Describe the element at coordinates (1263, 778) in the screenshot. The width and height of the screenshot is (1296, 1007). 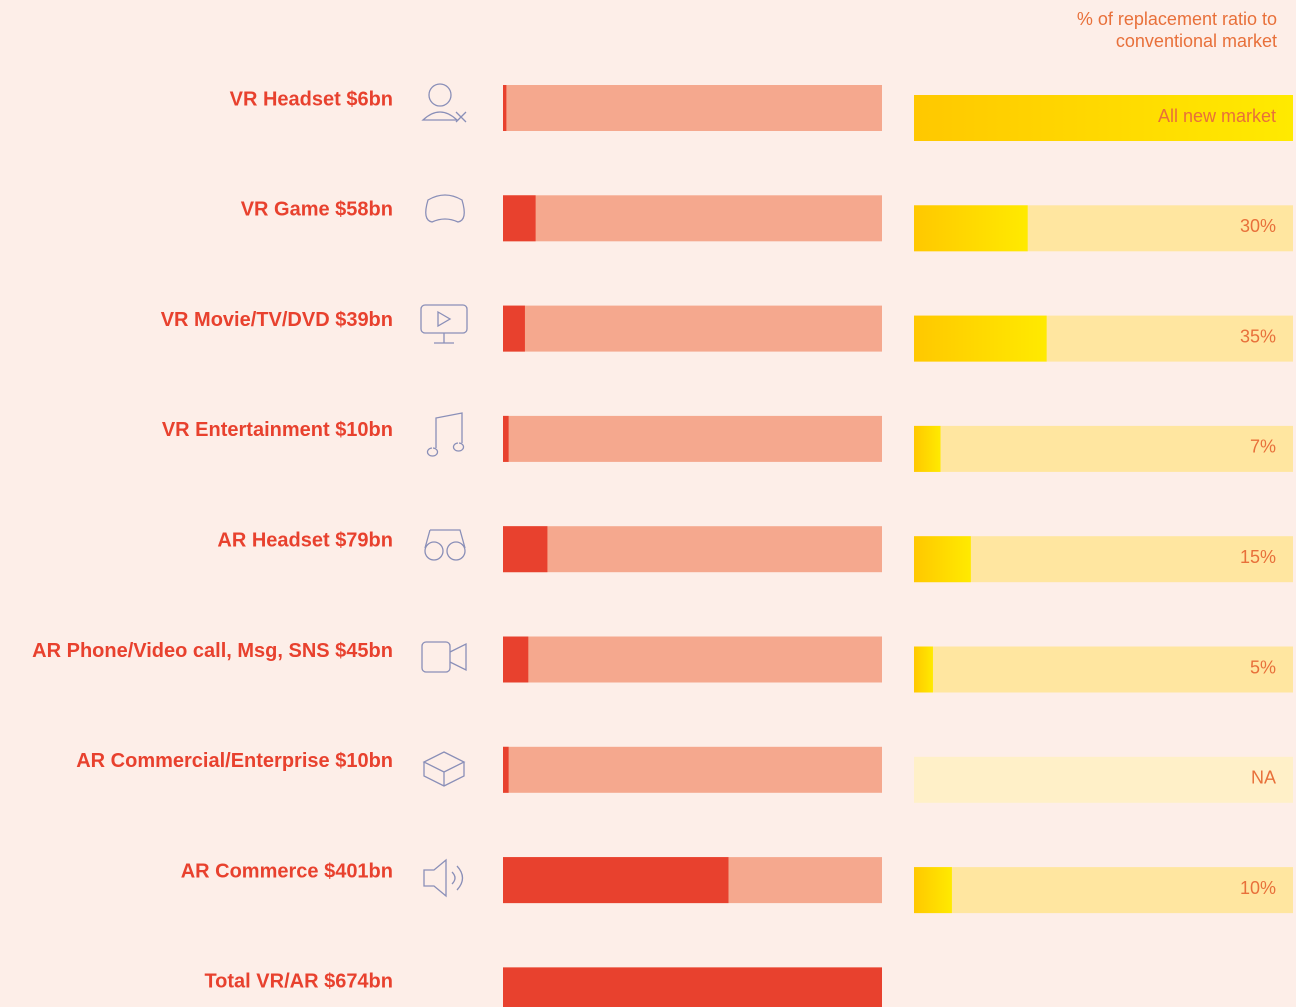
I see `ratio-label: NA` at that location.